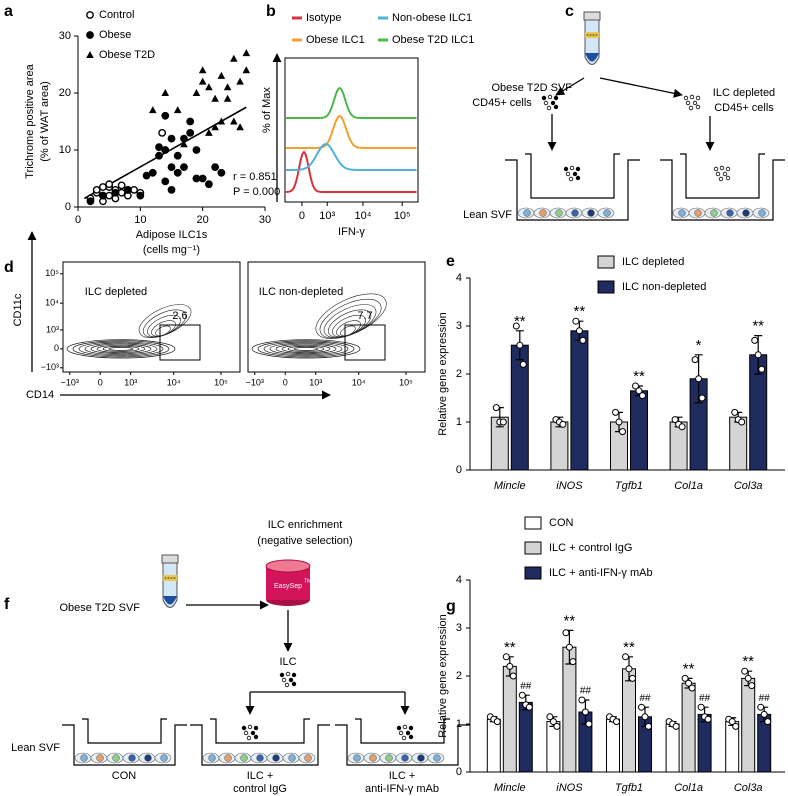 The width and height of the screenshot is (788, 796). I want to click on diagram-label: Obese T2D SVF, so click(100, 608).